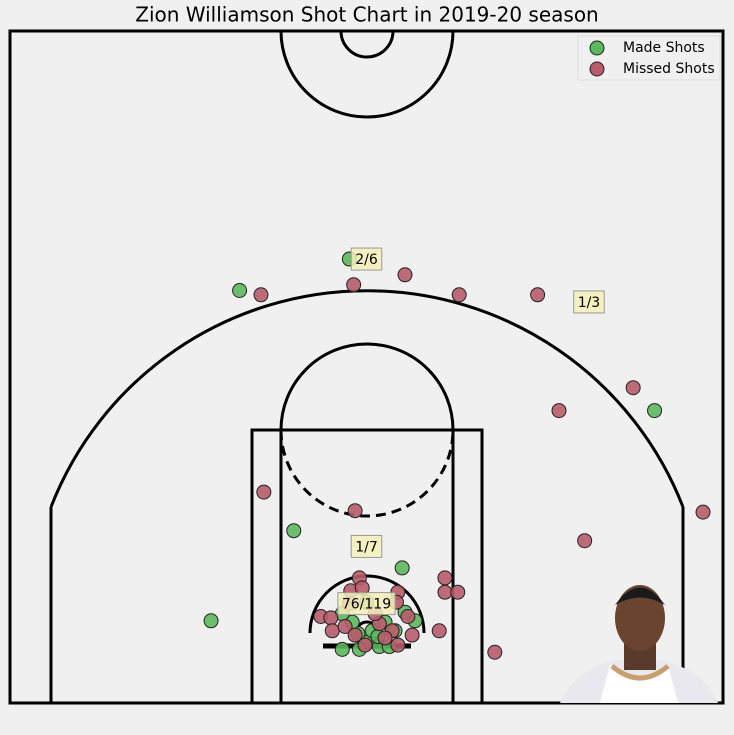  Describe the element at coordinates (664, 48) in the screenshot. I see `legend-label: Made Shots` at that location.